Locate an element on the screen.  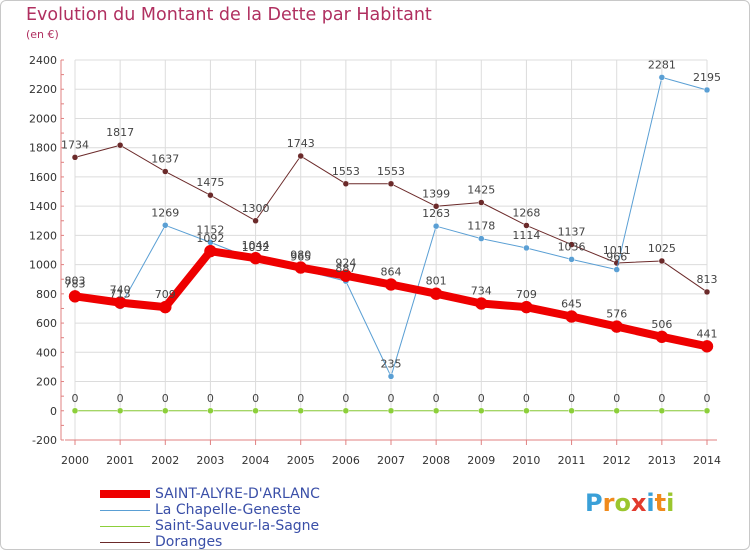
legend-label: La Chapelle-Geneste is located at coordinates (228, 510).